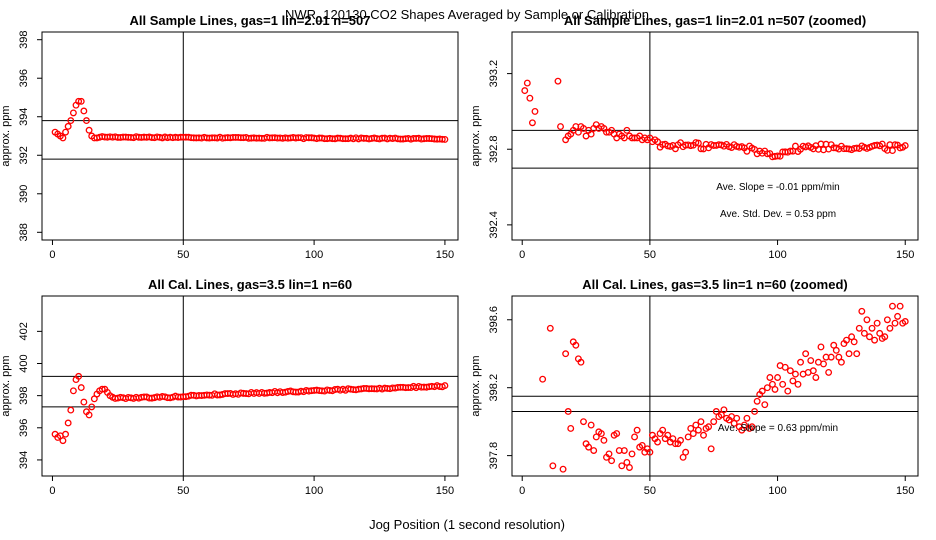 The height and width of the screenshot is (540, 936). Describe the element at coordinates (250, 20) in the screenshot. I see `panel-title: All Sample Lines, gas=1 lin=2.01 n=507` at that location.